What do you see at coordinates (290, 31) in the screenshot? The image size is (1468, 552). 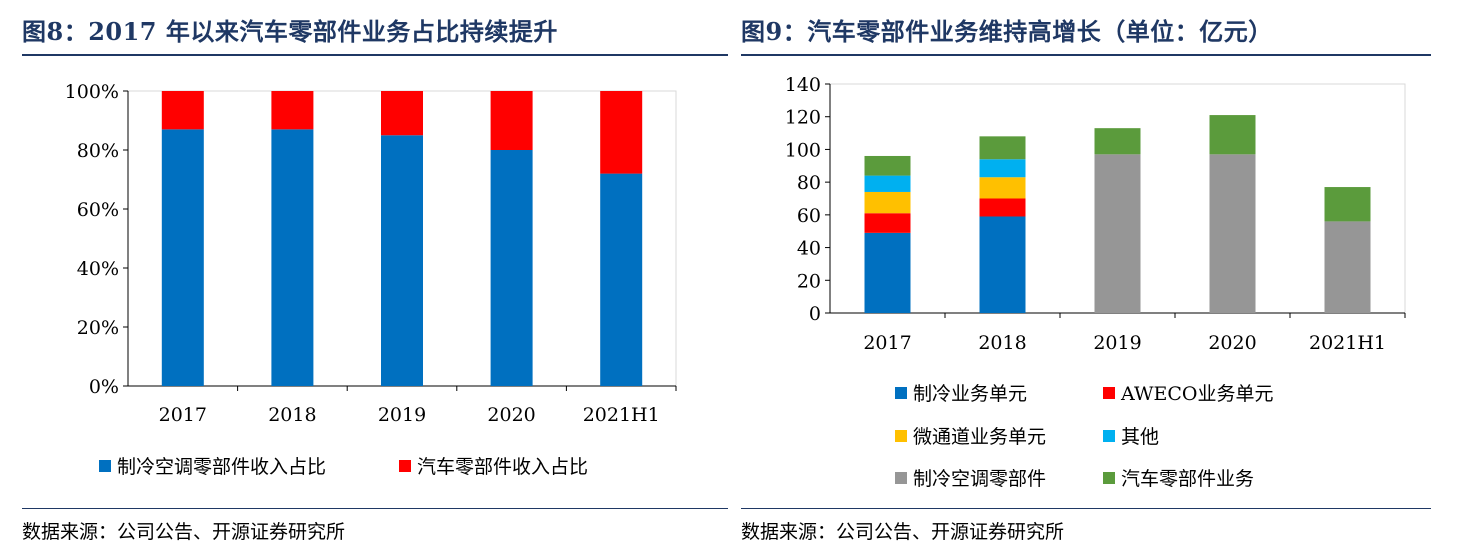 I see `left-chart-title: 图8：2017 年以来汽车零部件业务占比持续提升` at bounding box center [290, 31].